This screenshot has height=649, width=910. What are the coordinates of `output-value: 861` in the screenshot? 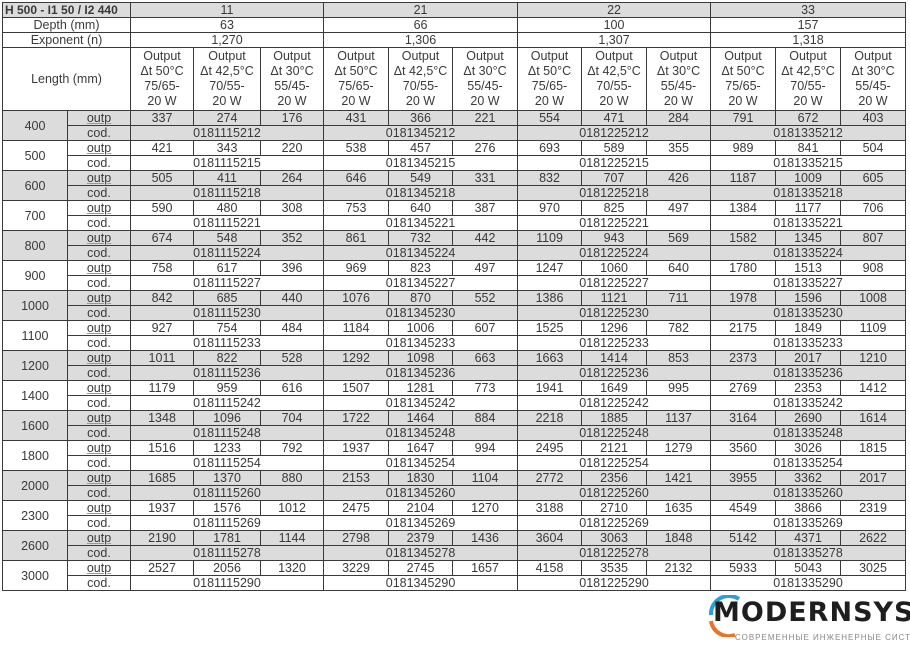 It's located at (356, 238).